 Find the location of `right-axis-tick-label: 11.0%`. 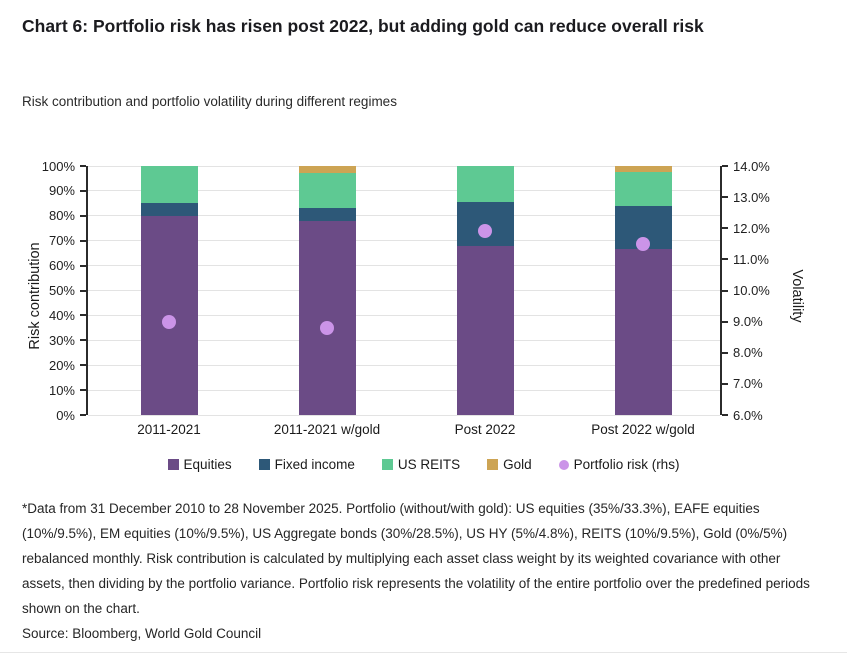

right-axis-tick-label: 11.0% is located at coordinates (751, 259).